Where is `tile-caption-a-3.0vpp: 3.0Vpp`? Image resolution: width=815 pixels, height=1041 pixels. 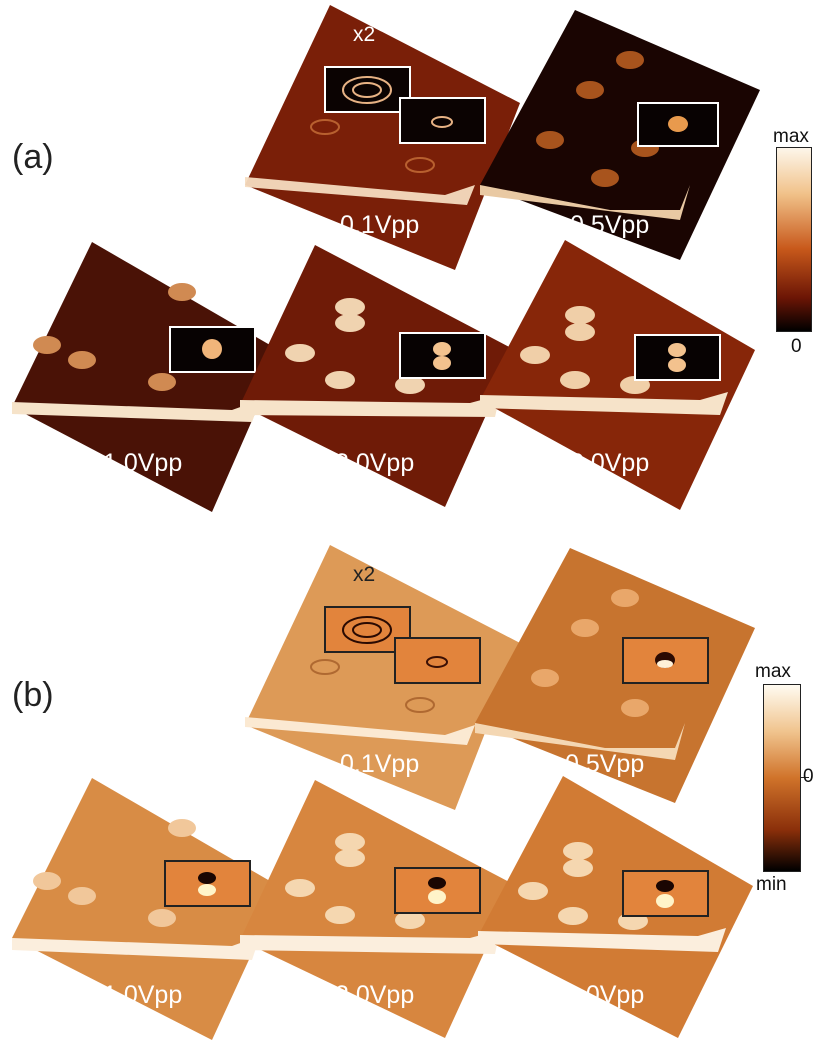
tile-caption-a-3.0vpp: 3.0Vpp is located at coordinates (610, 463).